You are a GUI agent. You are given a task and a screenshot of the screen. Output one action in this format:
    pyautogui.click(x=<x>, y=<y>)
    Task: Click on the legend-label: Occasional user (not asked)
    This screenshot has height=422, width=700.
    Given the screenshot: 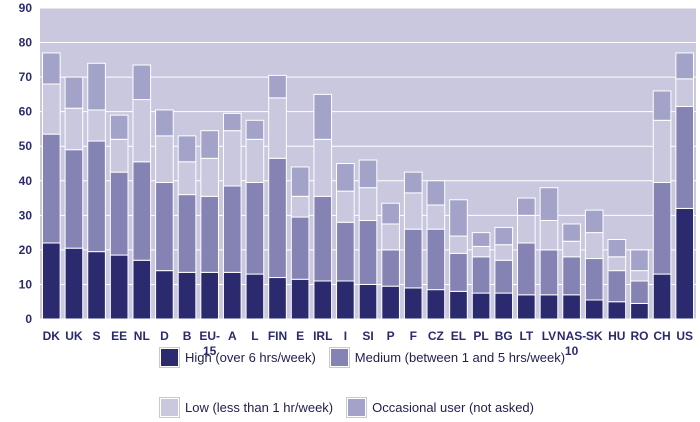 What is the action you would take?
    pyautogui.click(x=453, y=407)
    